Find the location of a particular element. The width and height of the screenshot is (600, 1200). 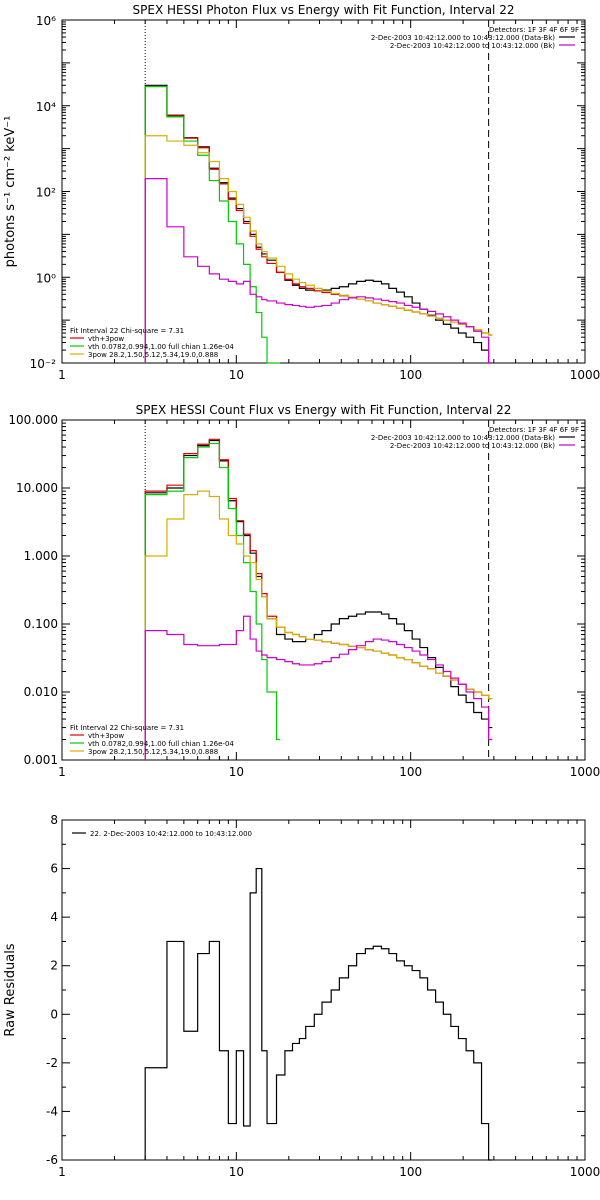

y-tick-label: 0.010 is located at coordinates (41, 692).